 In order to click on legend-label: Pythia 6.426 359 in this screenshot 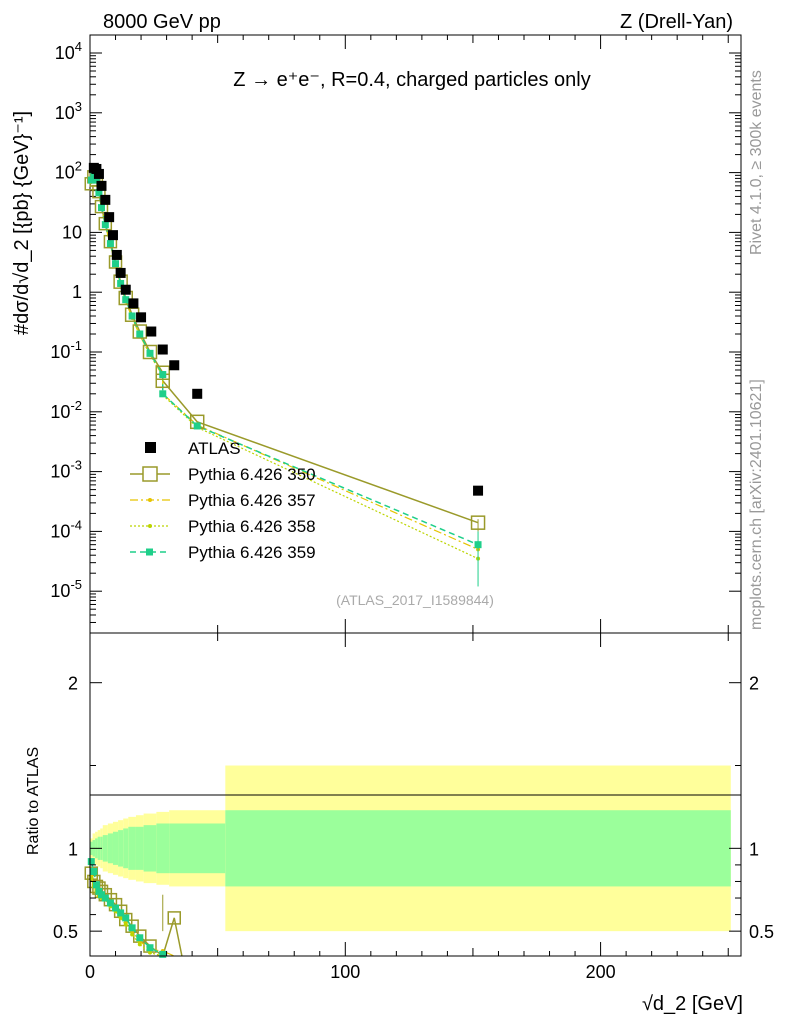, I will do `click(252, 552)`.